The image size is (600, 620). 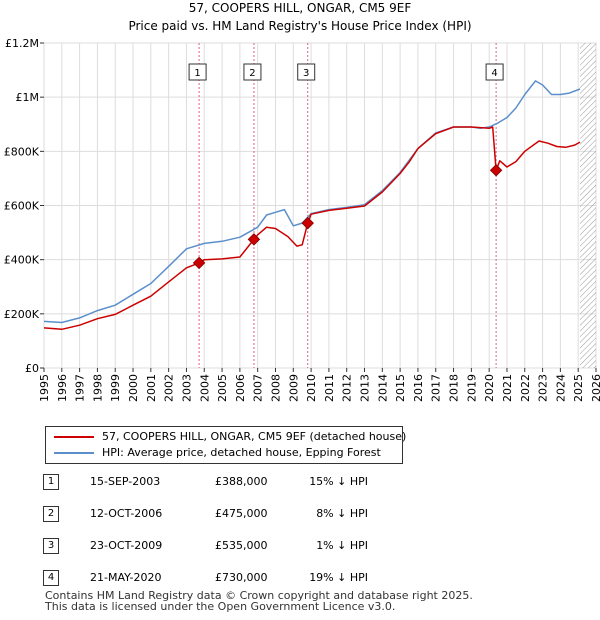 What do you see at coordinates (186, 388) in the screenshot?
I see `x-tick-label: 2003` at bounding box center [186, 388].